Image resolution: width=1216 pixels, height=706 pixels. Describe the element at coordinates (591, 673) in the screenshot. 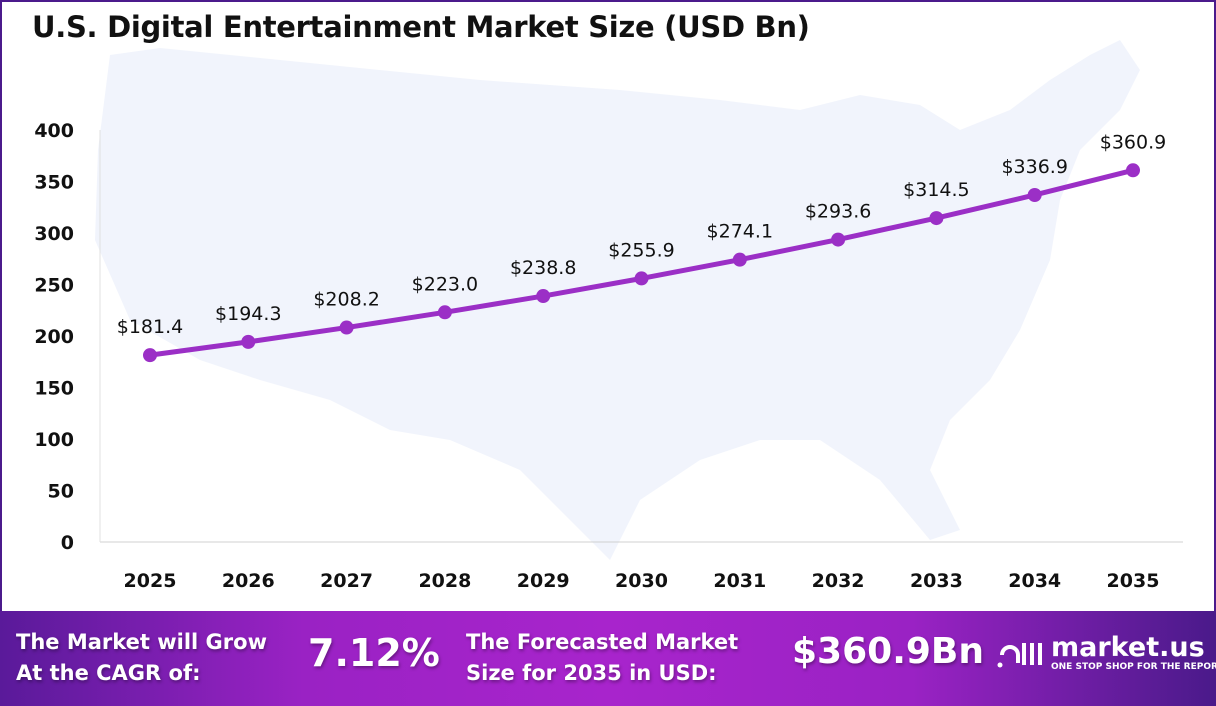

I see `forecast-label-line2: Size for 2035 in USD:` at that location.